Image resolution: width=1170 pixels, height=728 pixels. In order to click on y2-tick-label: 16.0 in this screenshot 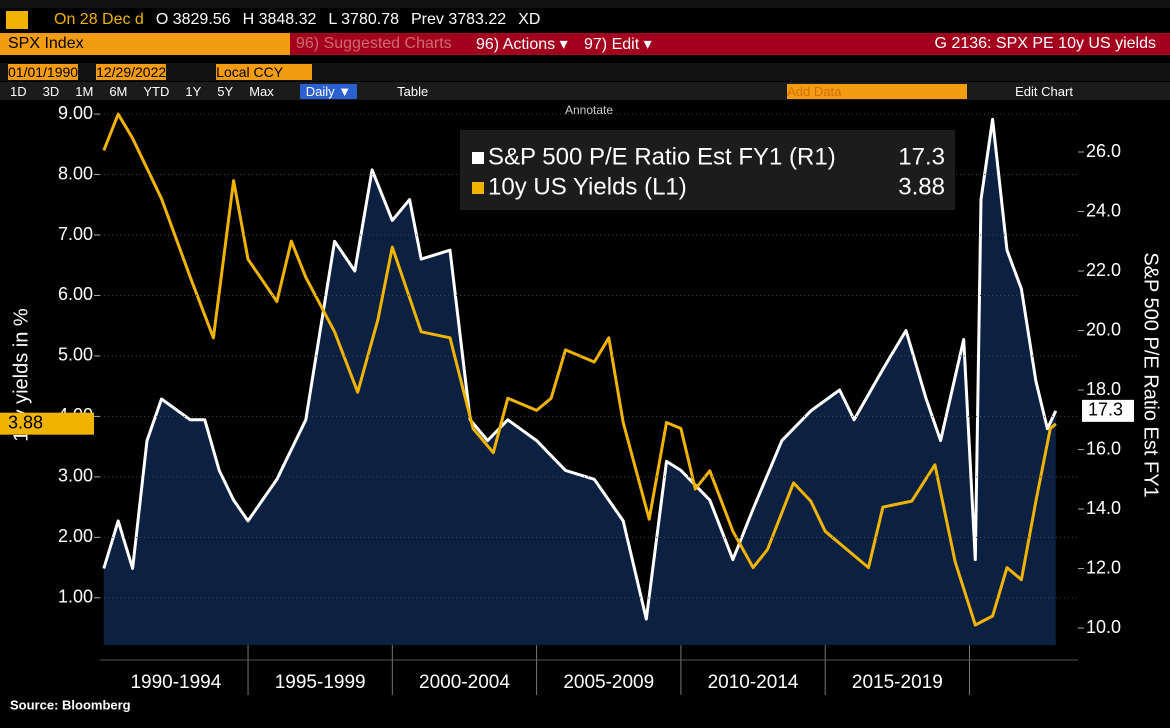, I will do `click(1103, 448)`.